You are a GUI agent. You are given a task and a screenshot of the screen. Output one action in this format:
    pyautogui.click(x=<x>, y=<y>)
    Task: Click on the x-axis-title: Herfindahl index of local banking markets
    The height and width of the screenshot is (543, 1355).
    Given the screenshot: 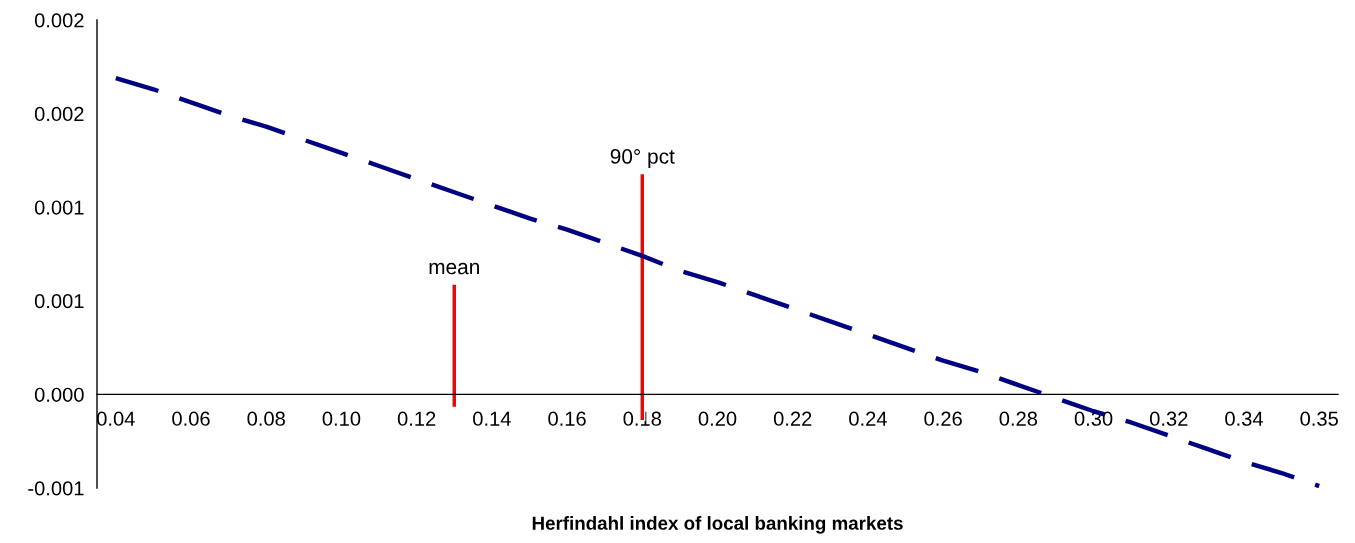 What is the action you would take?
    pyautogui.click(x=717, y=525)
    